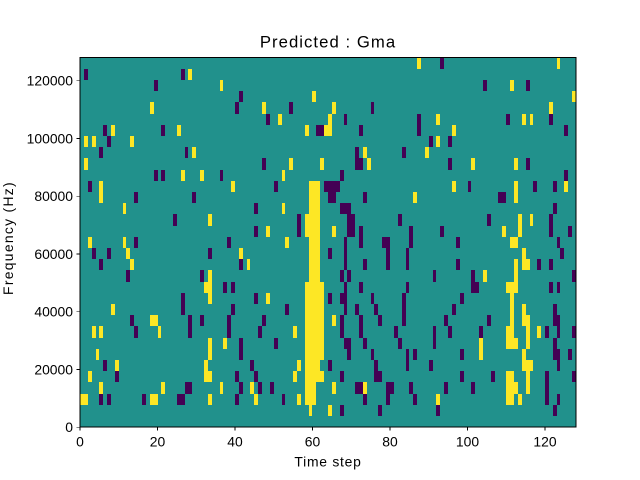 Image resolution: width=640 pixels, height=480 pixels. I want to click on svg-text: 100, so click(467, 441).